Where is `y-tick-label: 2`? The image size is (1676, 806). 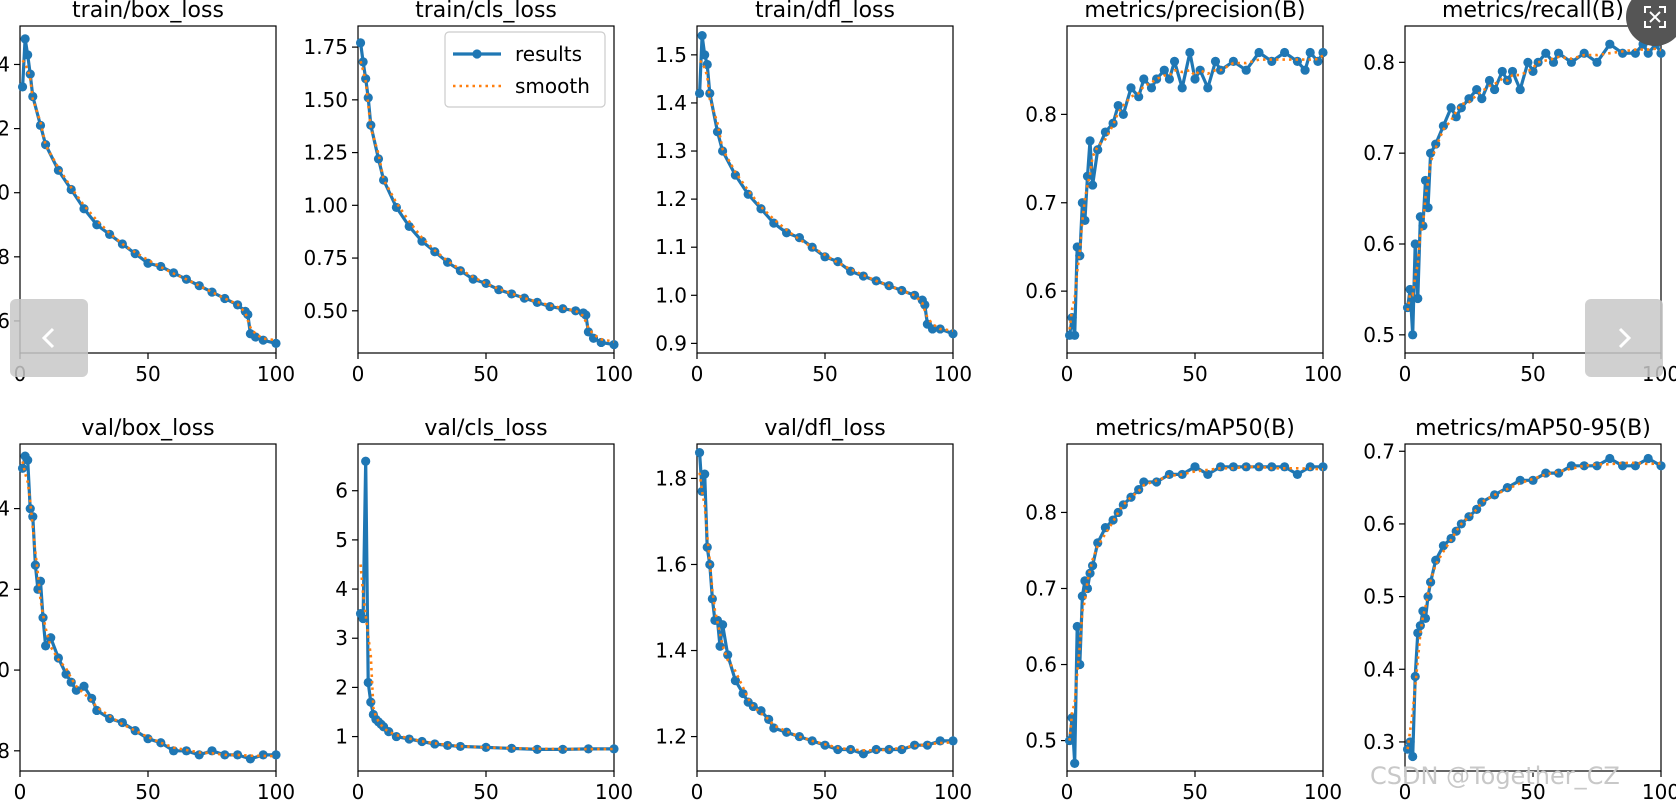
y-tick-label: 2 is located at coordinates (341, 687).